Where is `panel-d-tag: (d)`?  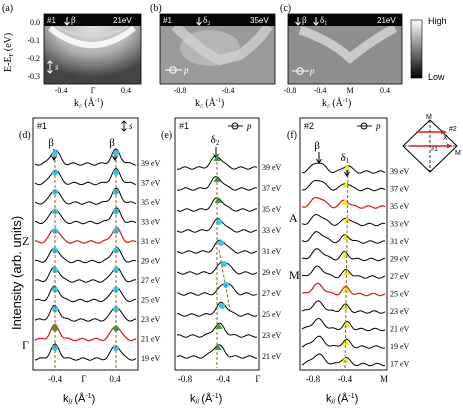
panel-d-tag: (d) is located at coordinates (25, 135).